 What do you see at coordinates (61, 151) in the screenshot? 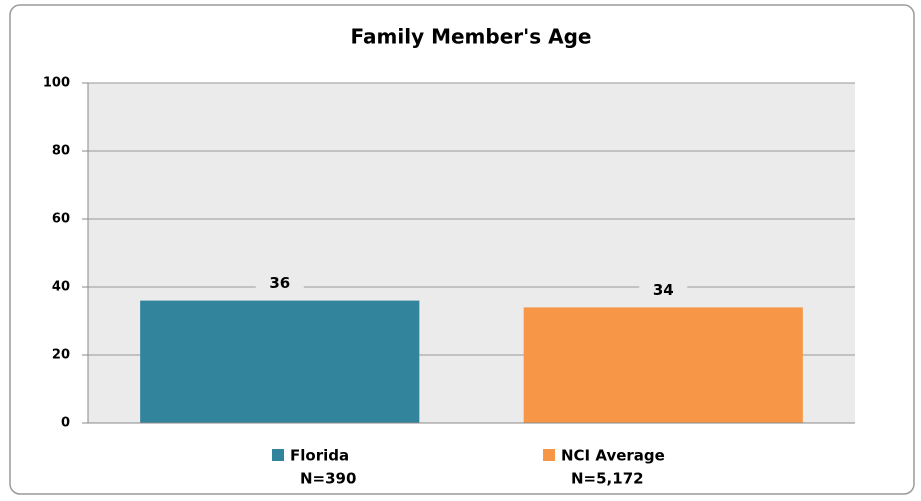
I see `y-tick-label: 80` at bounding box center [61, 151].